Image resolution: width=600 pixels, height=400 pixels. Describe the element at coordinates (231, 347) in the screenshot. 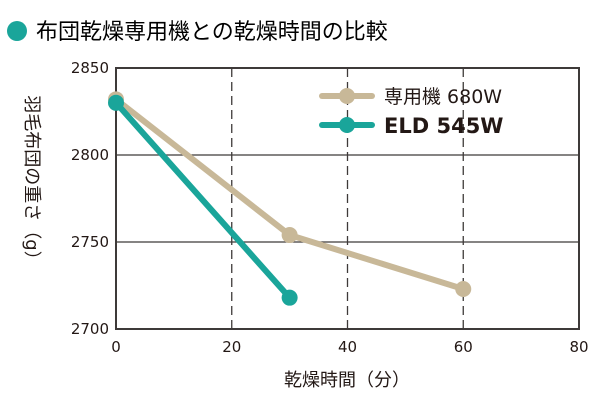

I see `x-tick-label: 20` at that location.